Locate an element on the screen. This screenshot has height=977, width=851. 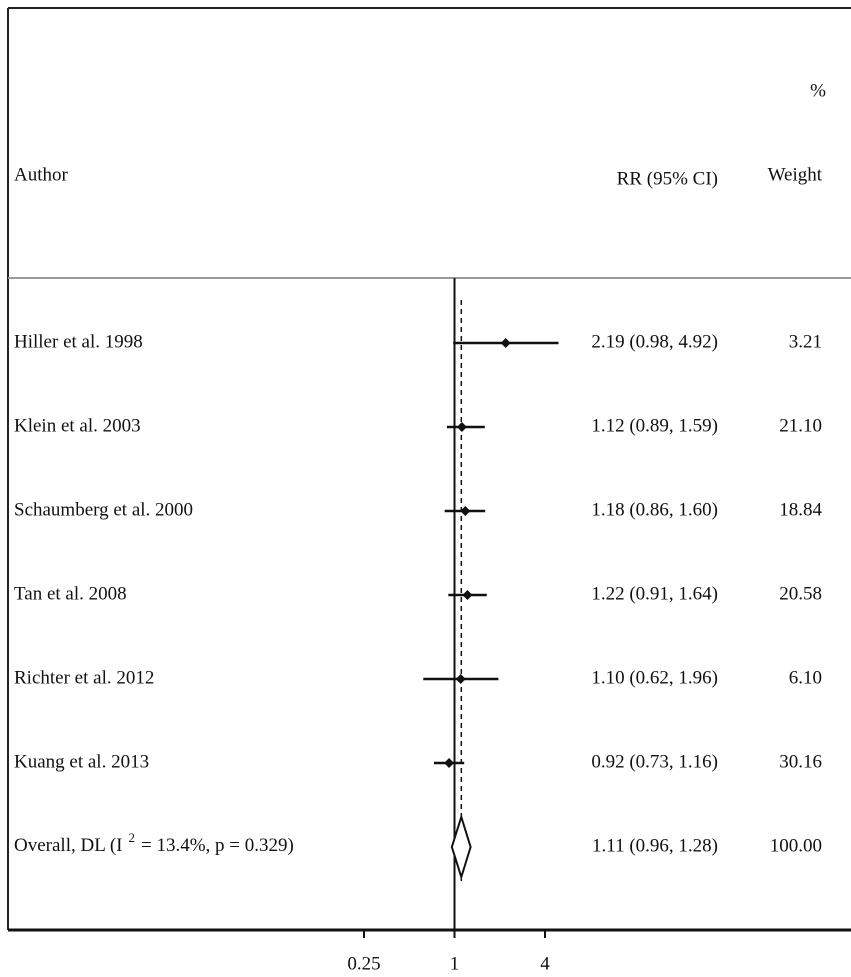
x-tick-label: 1 is located at coordinates (455, 963).